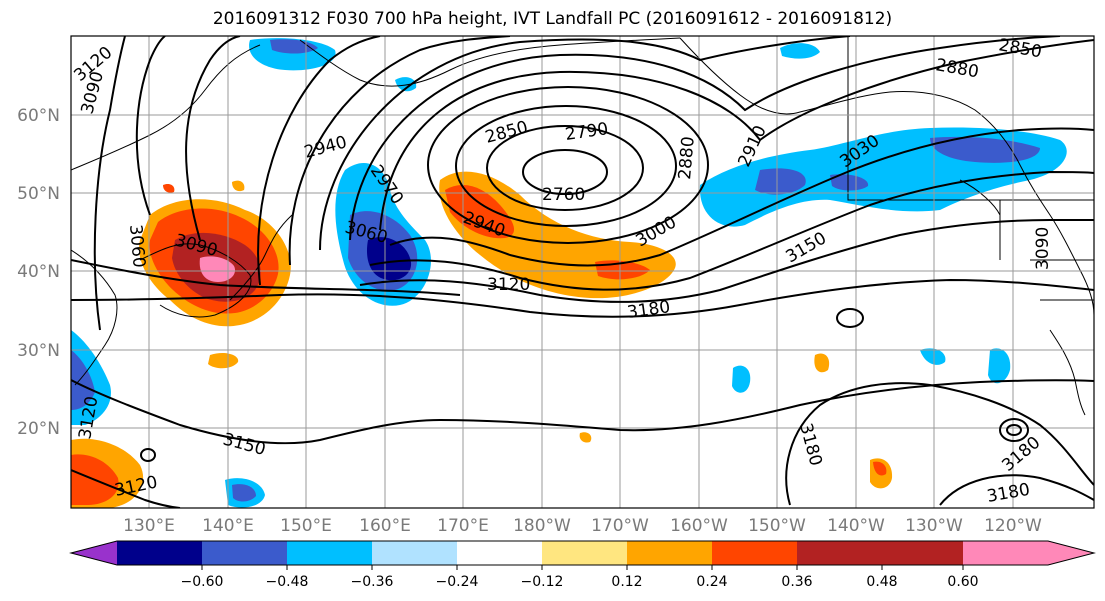 This screenshot has width=1105, height=601. Describe the element at coordinates (542, 526) in the screenshot. I see `lon-label: 180°W` at that location.